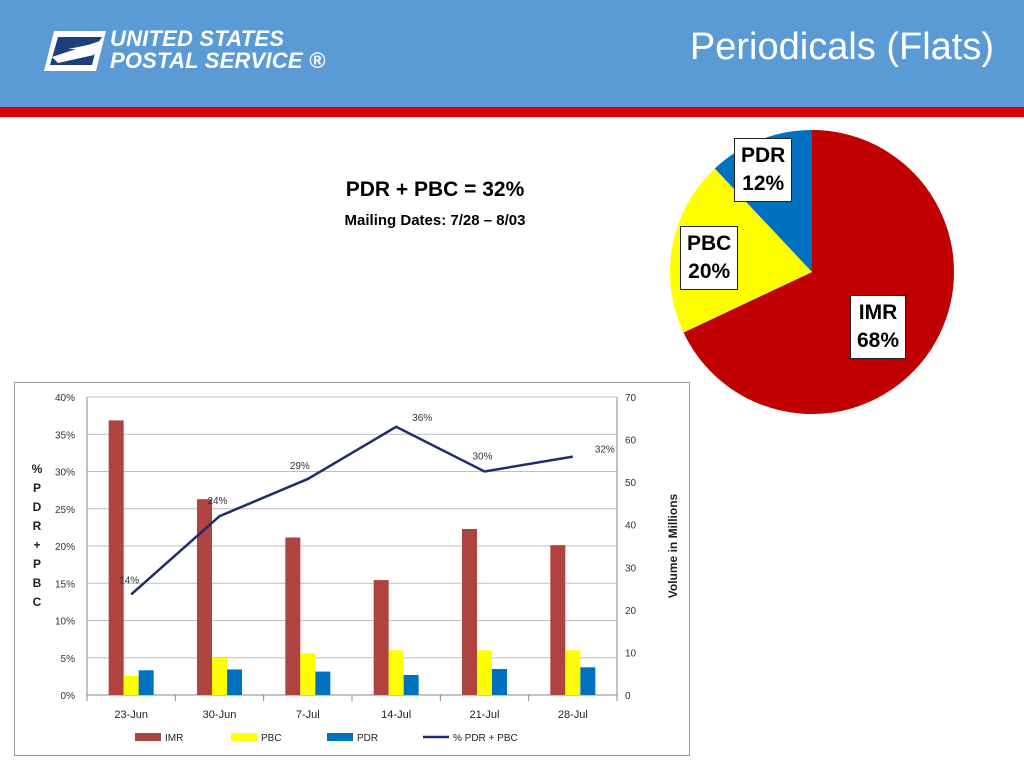 The height and width of the screenshot is (768, 1024). Describe the element at coordinates (197, 38) in the screenshot. I see `logo-line-1: UNITED STATES` at that location.